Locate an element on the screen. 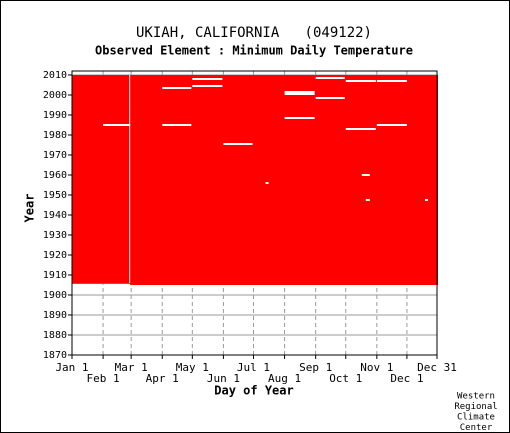 The width and height of the screenshot is (510, 433). credit-line: Regional is located at coordinates (475, 407).